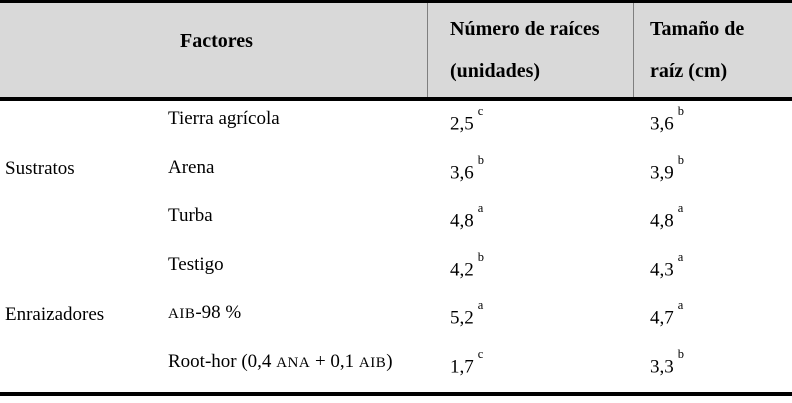 This screenshot has width=792, height=403. I want to click on tamano-raiz-value: 3,9b, so click(667, 167).